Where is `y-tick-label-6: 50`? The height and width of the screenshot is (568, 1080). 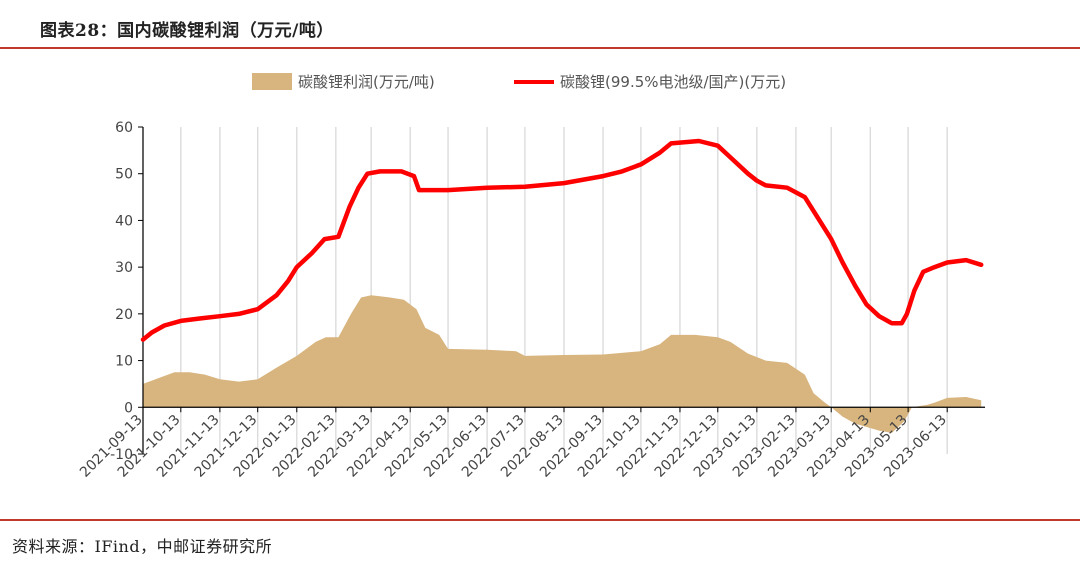
y-tick-label-6: 50 is located at coordinates (124, 175).